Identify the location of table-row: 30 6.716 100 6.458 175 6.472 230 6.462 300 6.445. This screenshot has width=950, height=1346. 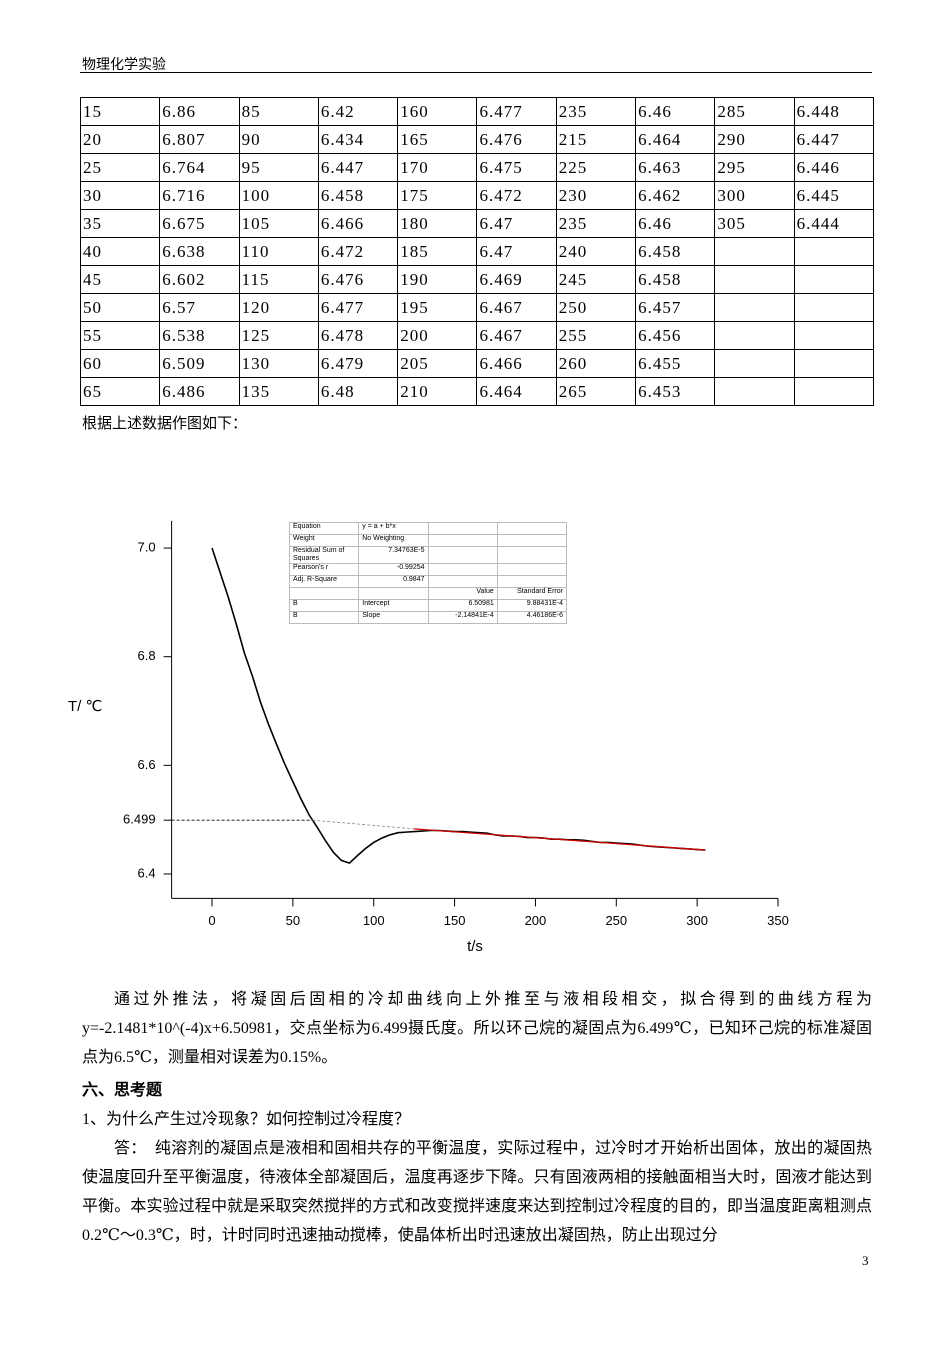
(477, 195).